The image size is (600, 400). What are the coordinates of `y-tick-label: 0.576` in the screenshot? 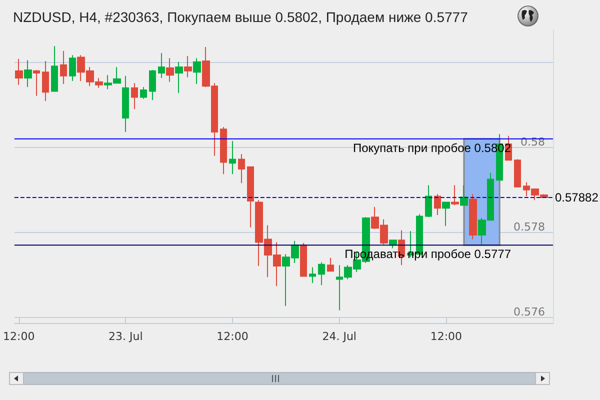 It's located at (529, 311).